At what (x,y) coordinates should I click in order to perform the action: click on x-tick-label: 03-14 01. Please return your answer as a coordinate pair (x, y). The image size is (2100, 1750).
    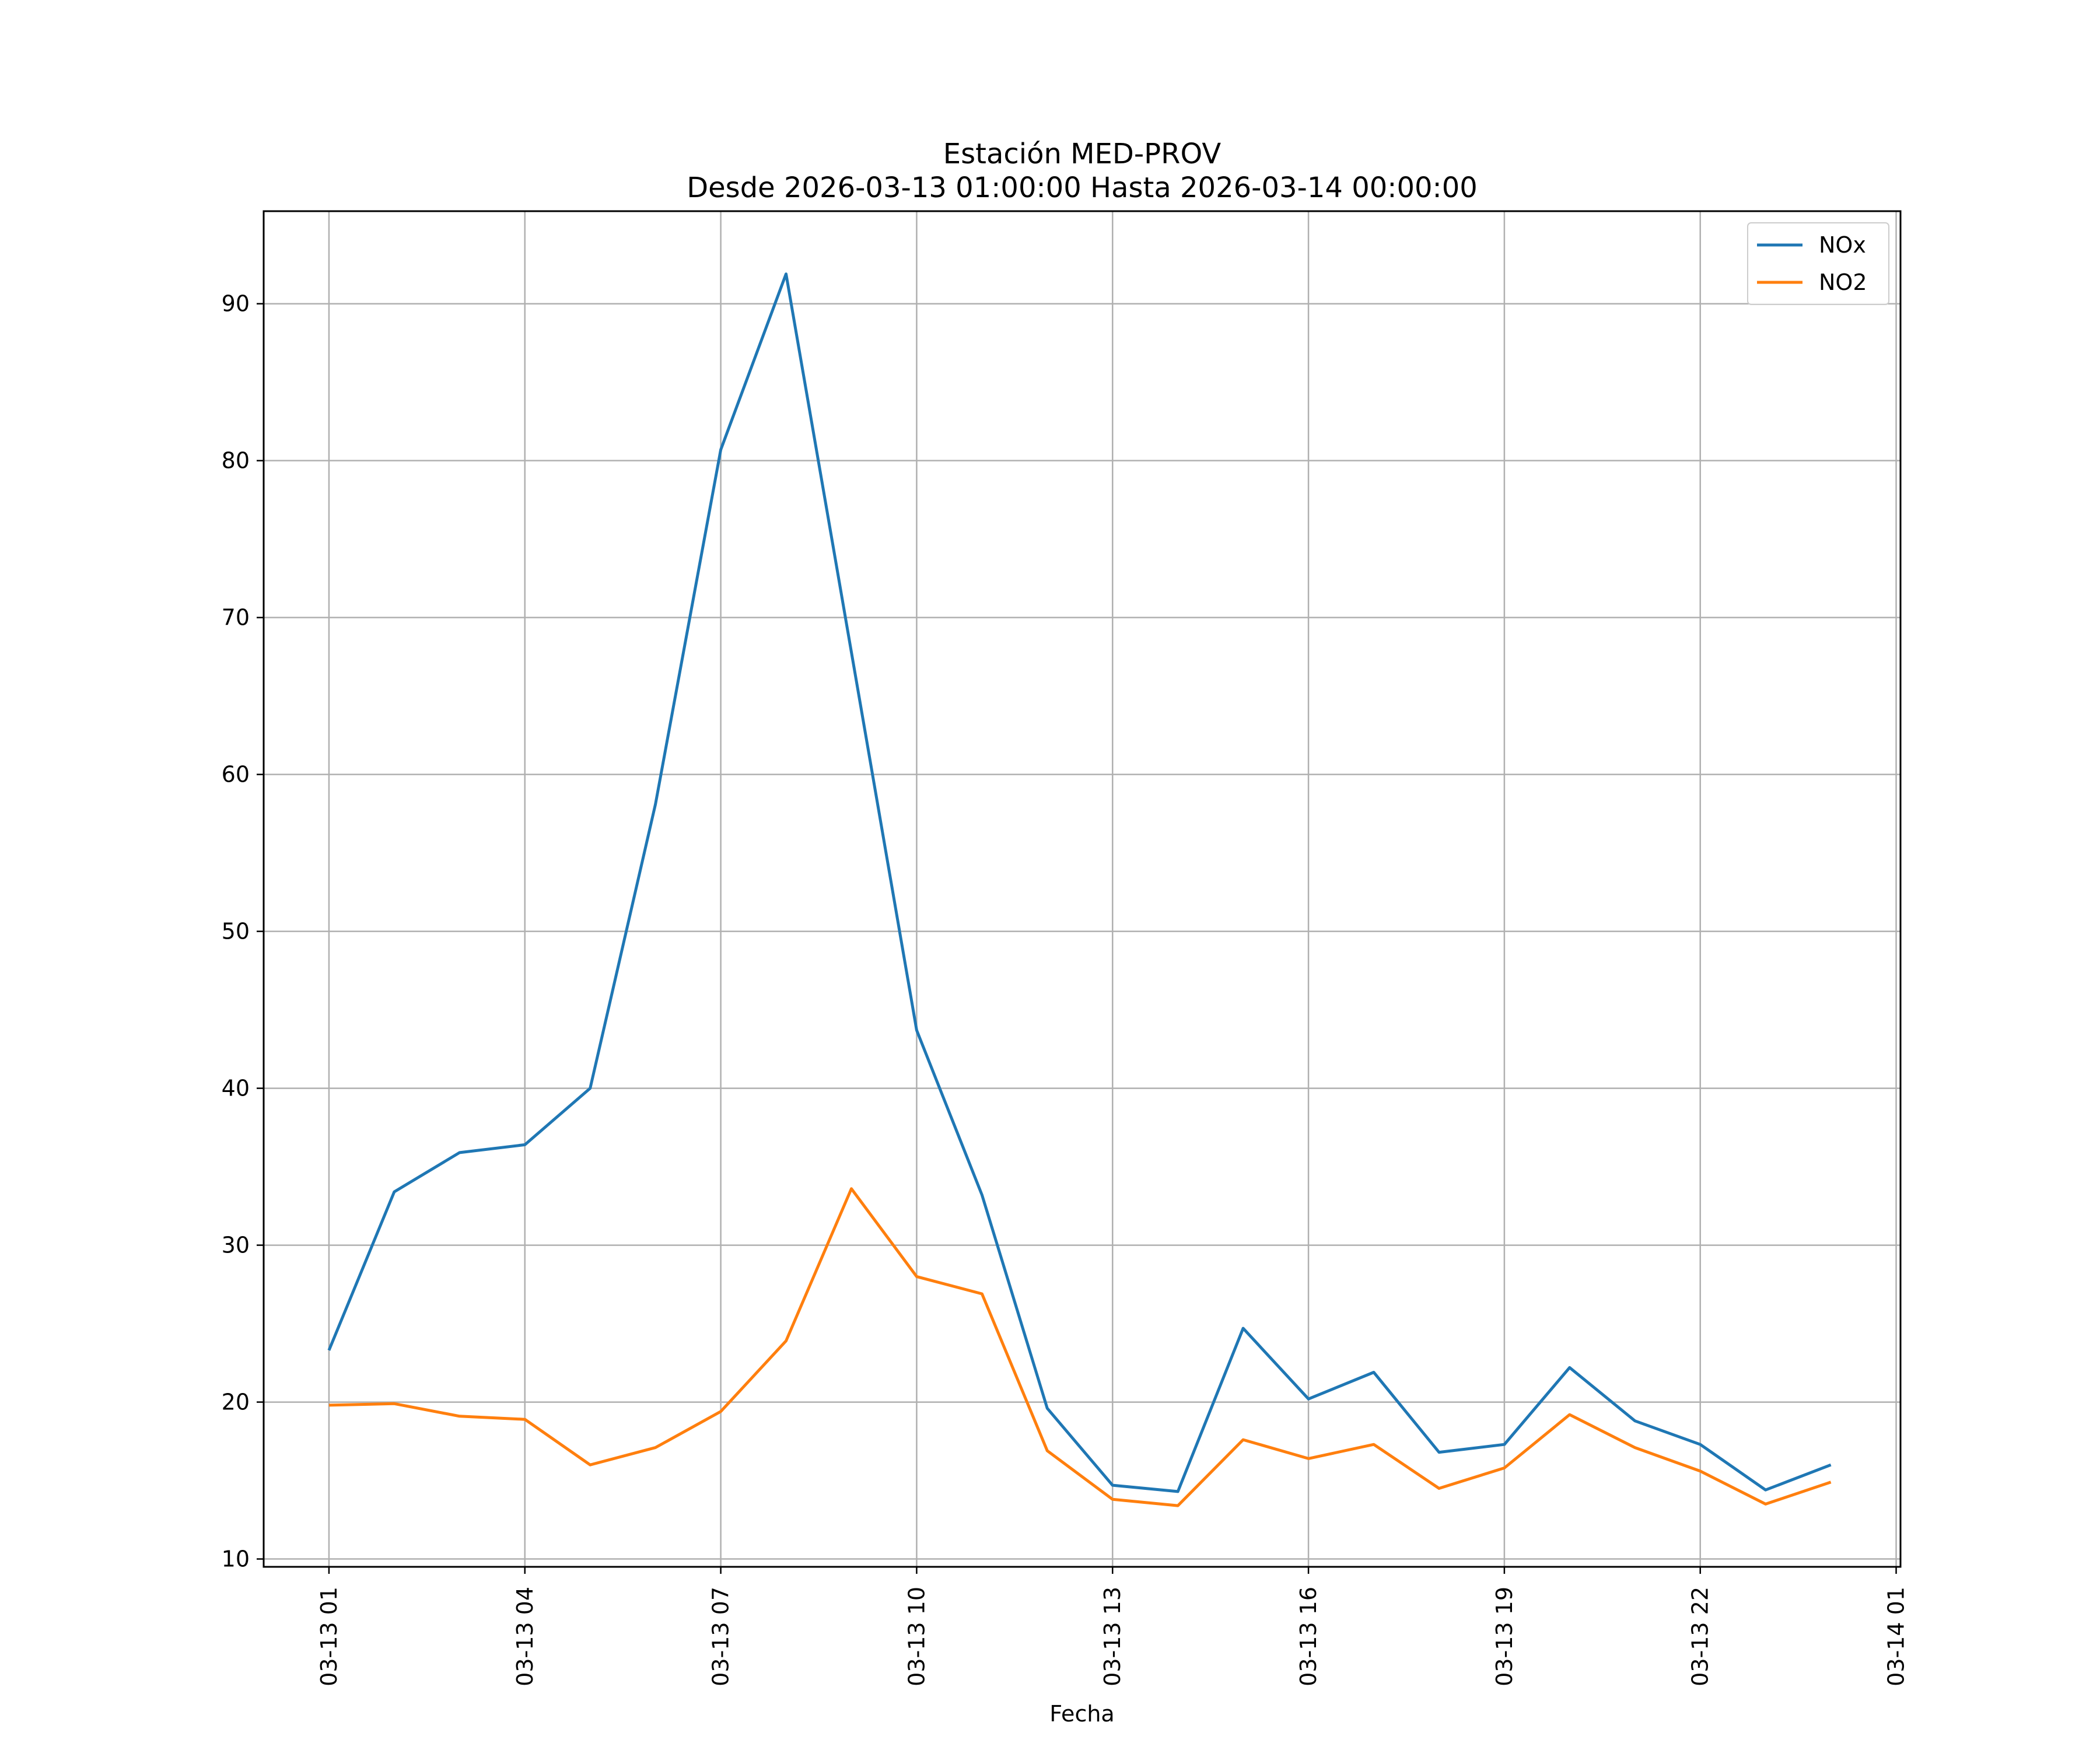
    Looking at the image, I should click on (1896, 1636).